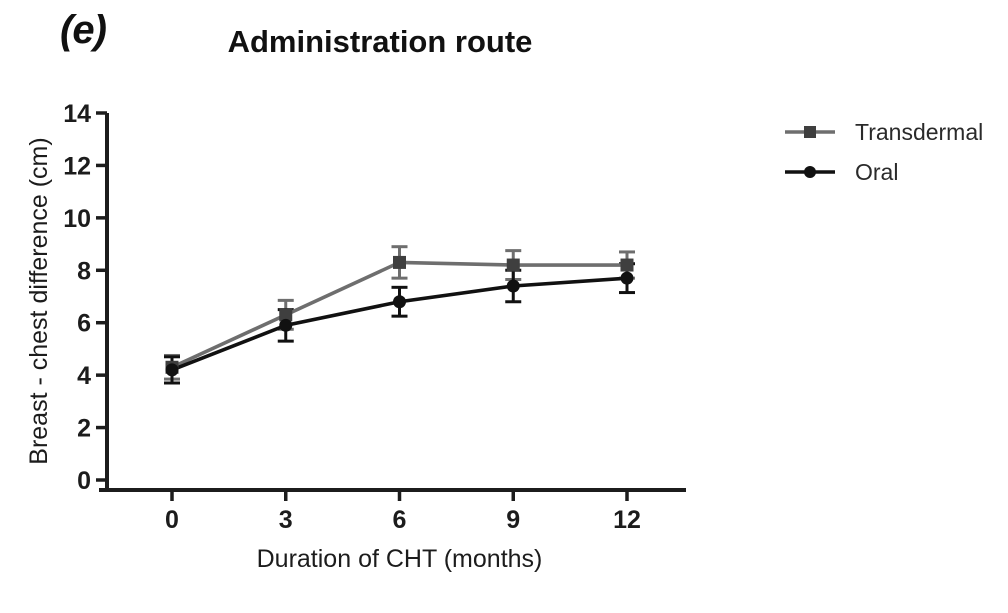 Image resolution: width=1008 pixels, height=613 pixels. I want to click on x-axis-label: Duration of CHT (months), so click(399, 559).